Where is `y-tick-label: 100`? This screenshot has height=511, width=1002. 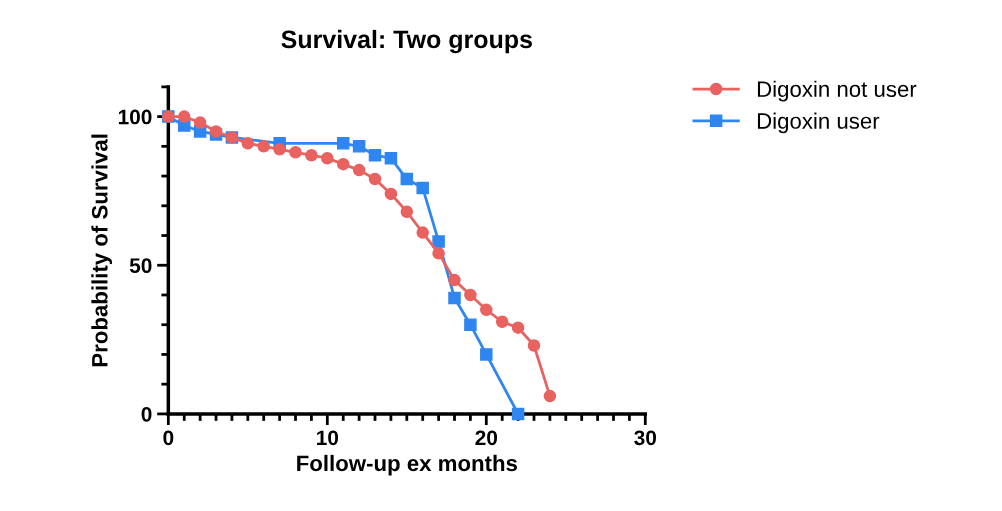
y-tick-label: 100 is located at coordinates (135, 117).